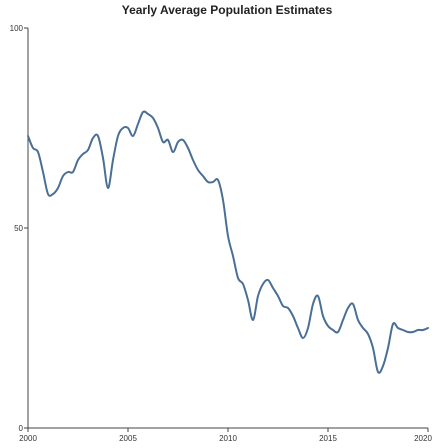 Image resolution: width=435 pixels, height=448 pixels. I want to click on y-tick-label: 0, so click(21, 428).